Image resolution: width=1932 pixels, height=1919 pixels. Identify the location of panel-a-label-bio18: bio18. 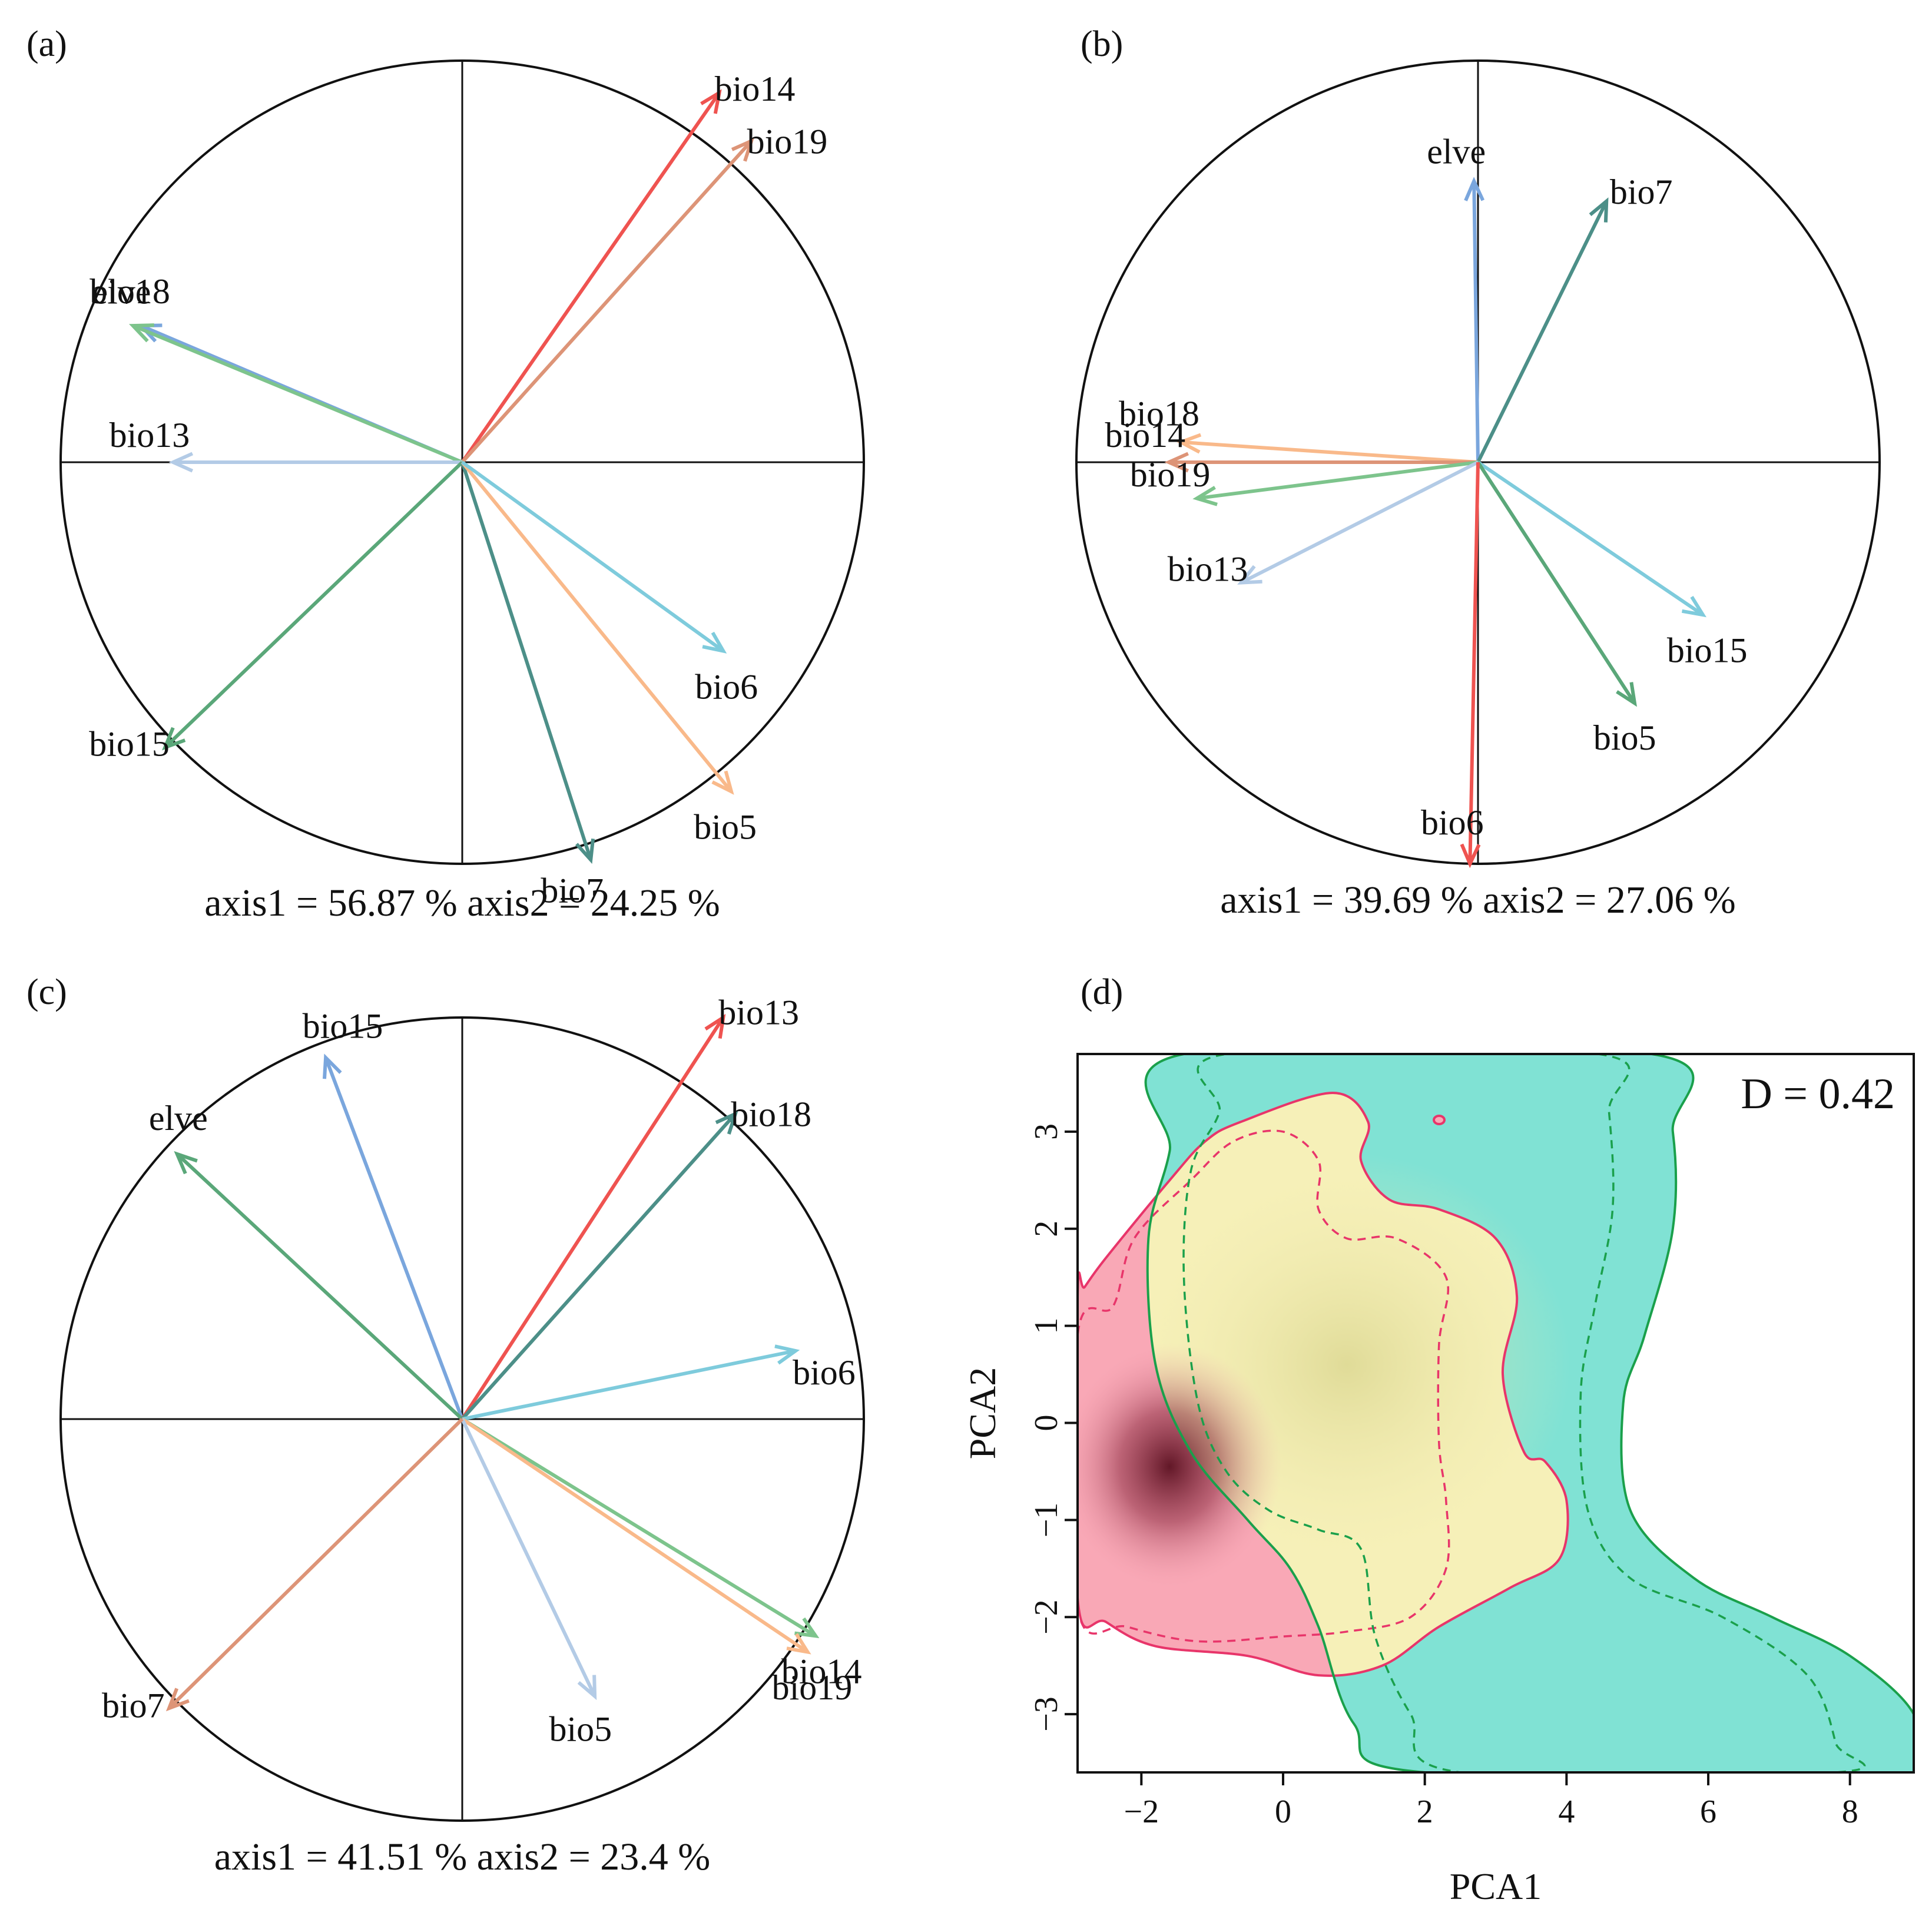
(130, 291).